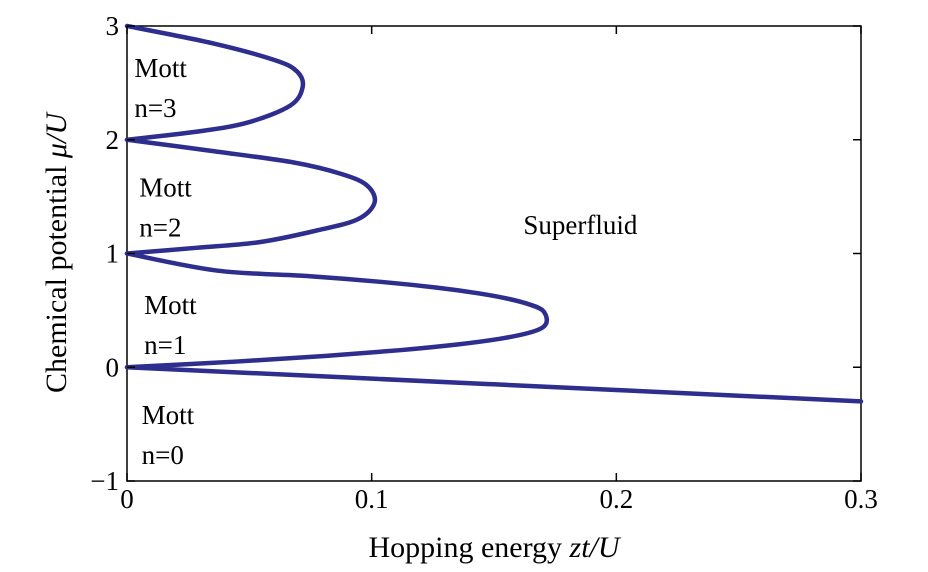  I want to click on x-axis-label: Hopping energy zt/U, so click(494, 547).